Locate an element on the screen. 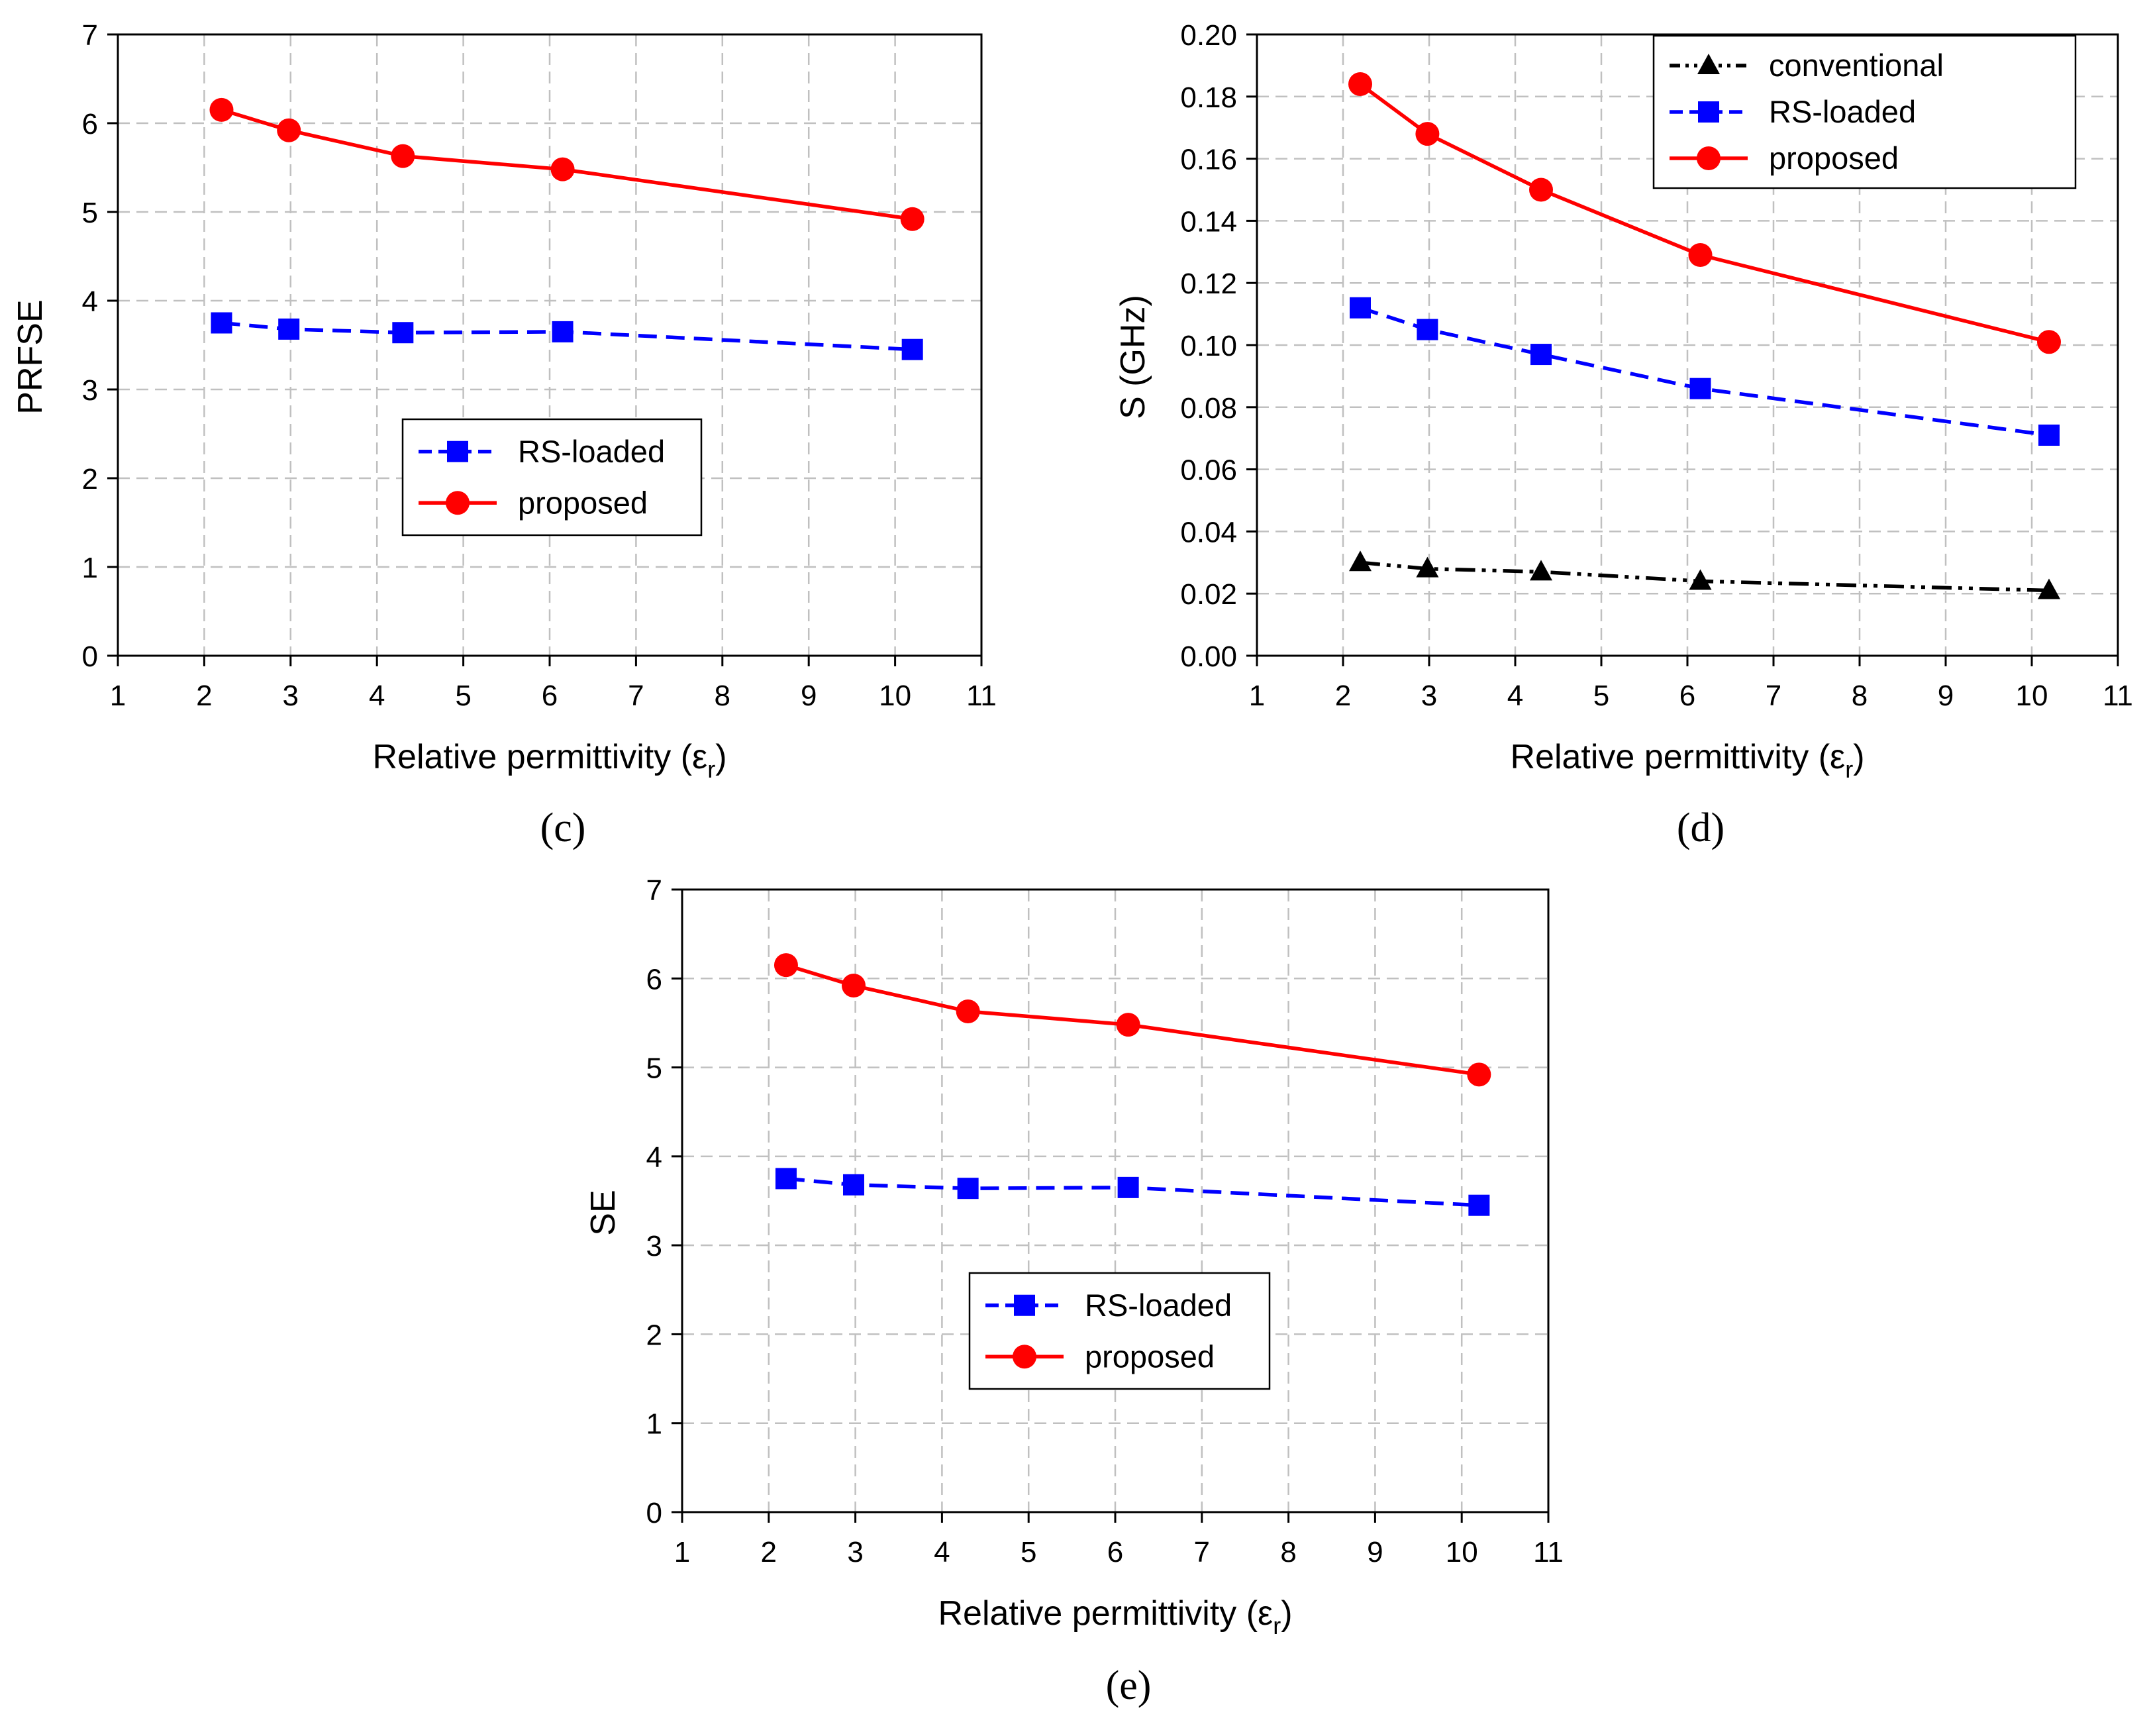 This screenshot has height=1736, width=2149. y-tick-label: 0.02 is located at coordinates (1208, 594).